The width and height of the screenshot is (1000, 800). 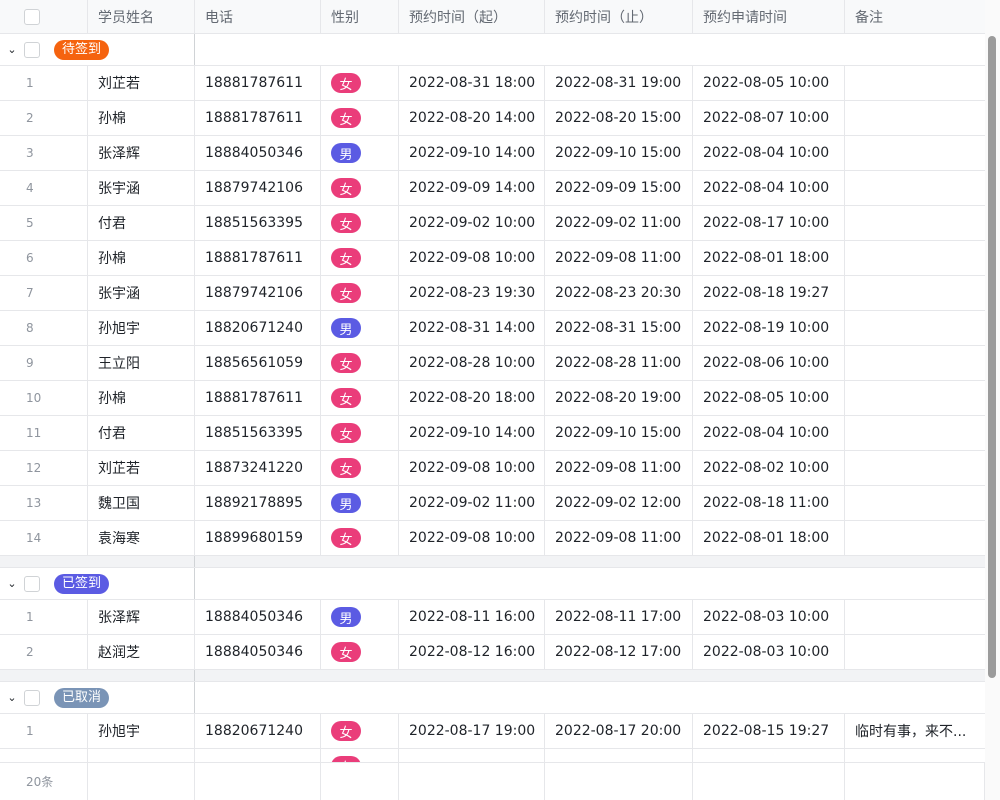 What do you see at coordinates (472, 652) in the screenshot?
I see `start-time-cell: 2022-08-12 16:00` at bounding box center [472, 652].